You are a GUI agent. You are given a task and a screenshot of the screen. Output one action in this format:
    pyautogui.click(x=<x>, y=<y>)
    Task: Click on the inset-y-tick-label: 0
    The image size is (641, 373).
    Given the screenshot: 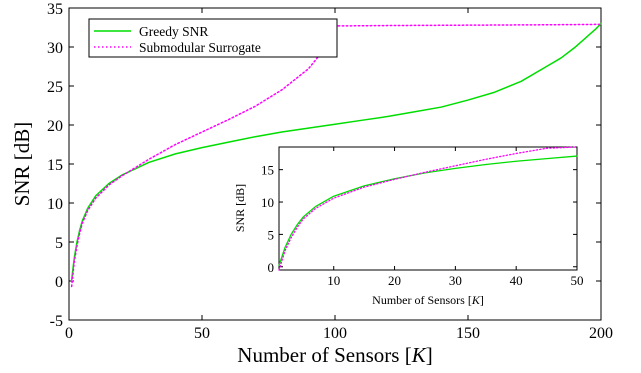 What is the action you would take?
    pyautogui.click(x=271, y=267)
    